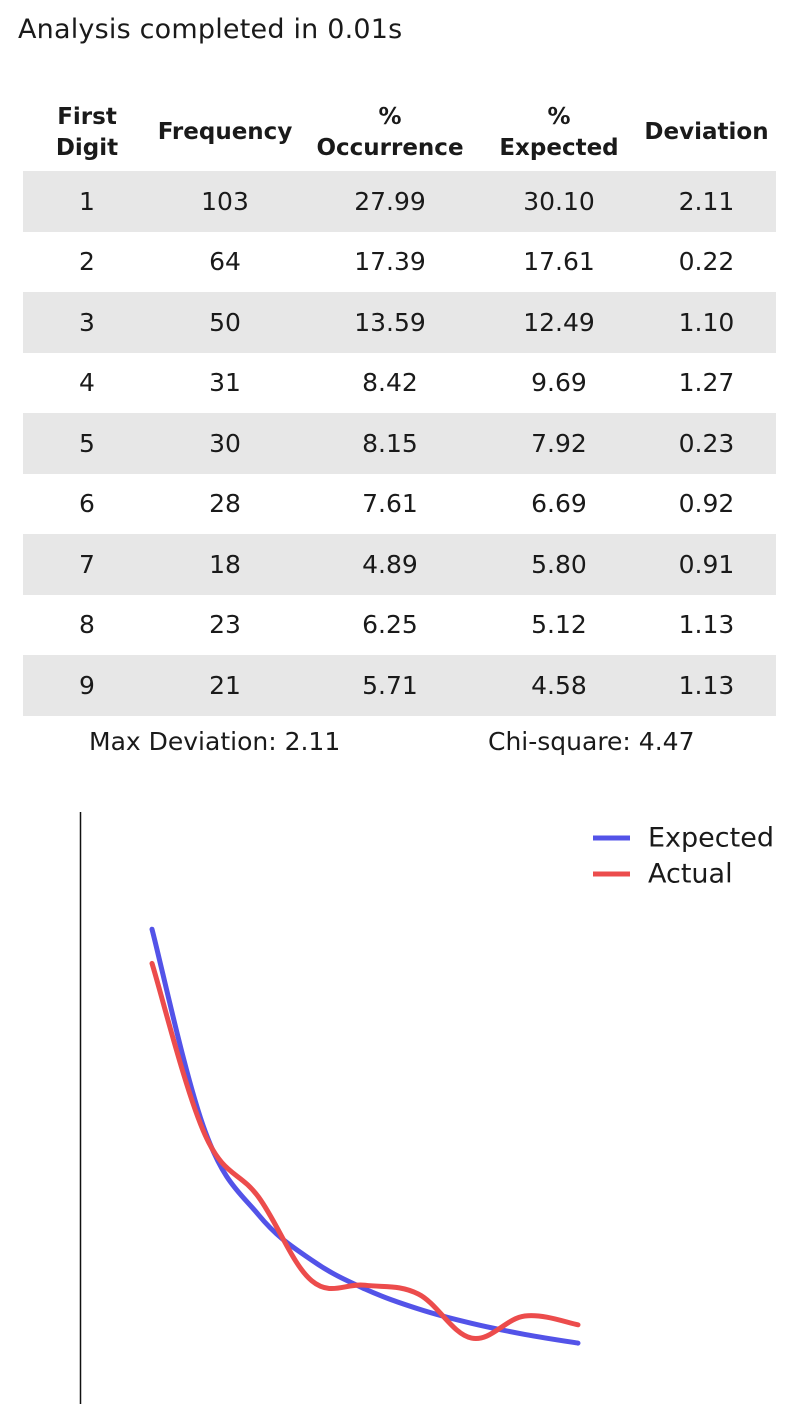 The height and width of the screenshot is (1404, 800). What do you see at coordinates (559, 262) in the screenshot?
I see `cell-expected: 17.61` at bounding box center [559, 262].